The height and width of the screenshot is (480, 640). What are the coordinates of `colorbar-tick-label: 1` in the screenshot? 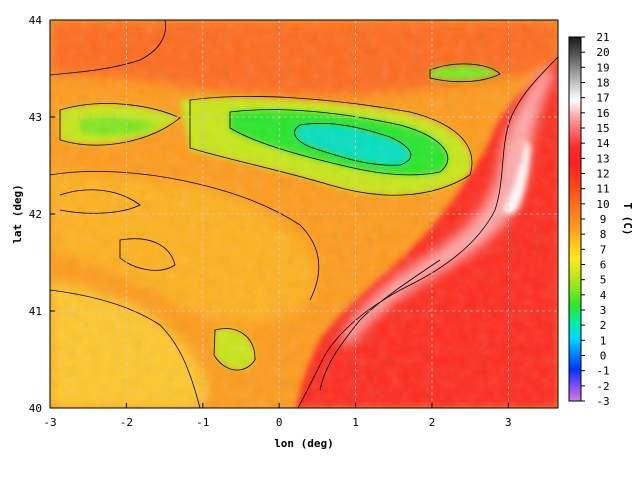 It's located at (603, 340).